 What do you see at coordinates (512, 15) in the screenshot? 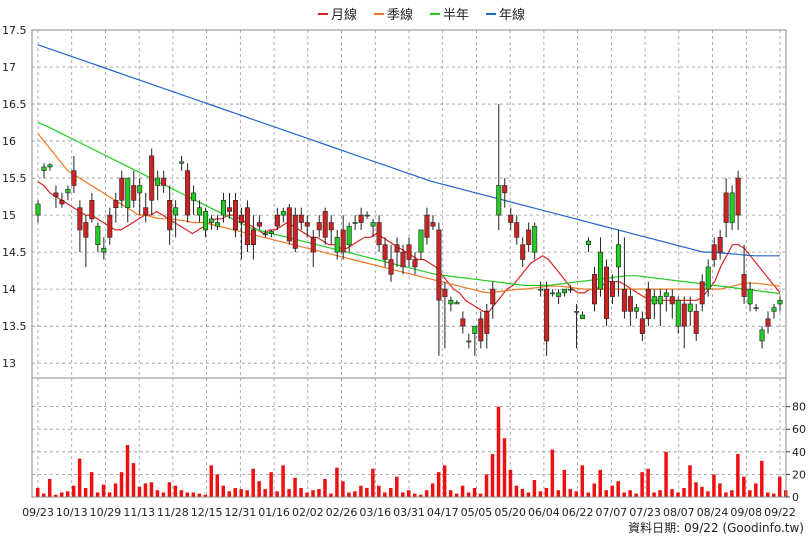
I see `legend-label: 年線` at bounding box center [512, 15].